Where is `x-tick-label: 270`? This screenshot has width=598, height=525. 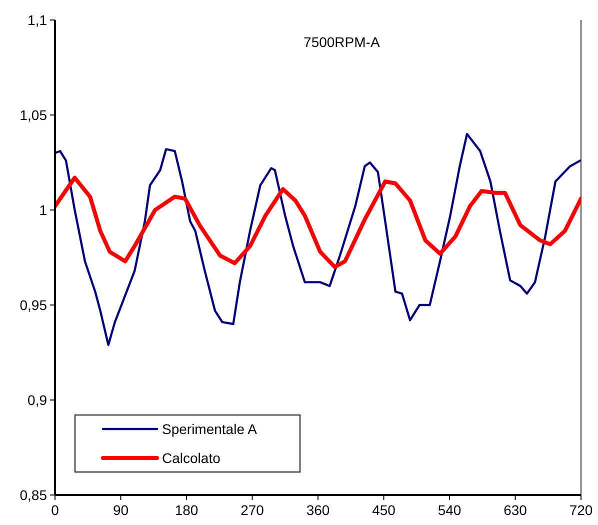
x-tick-label: 270 is located at coordinates (252, 510).